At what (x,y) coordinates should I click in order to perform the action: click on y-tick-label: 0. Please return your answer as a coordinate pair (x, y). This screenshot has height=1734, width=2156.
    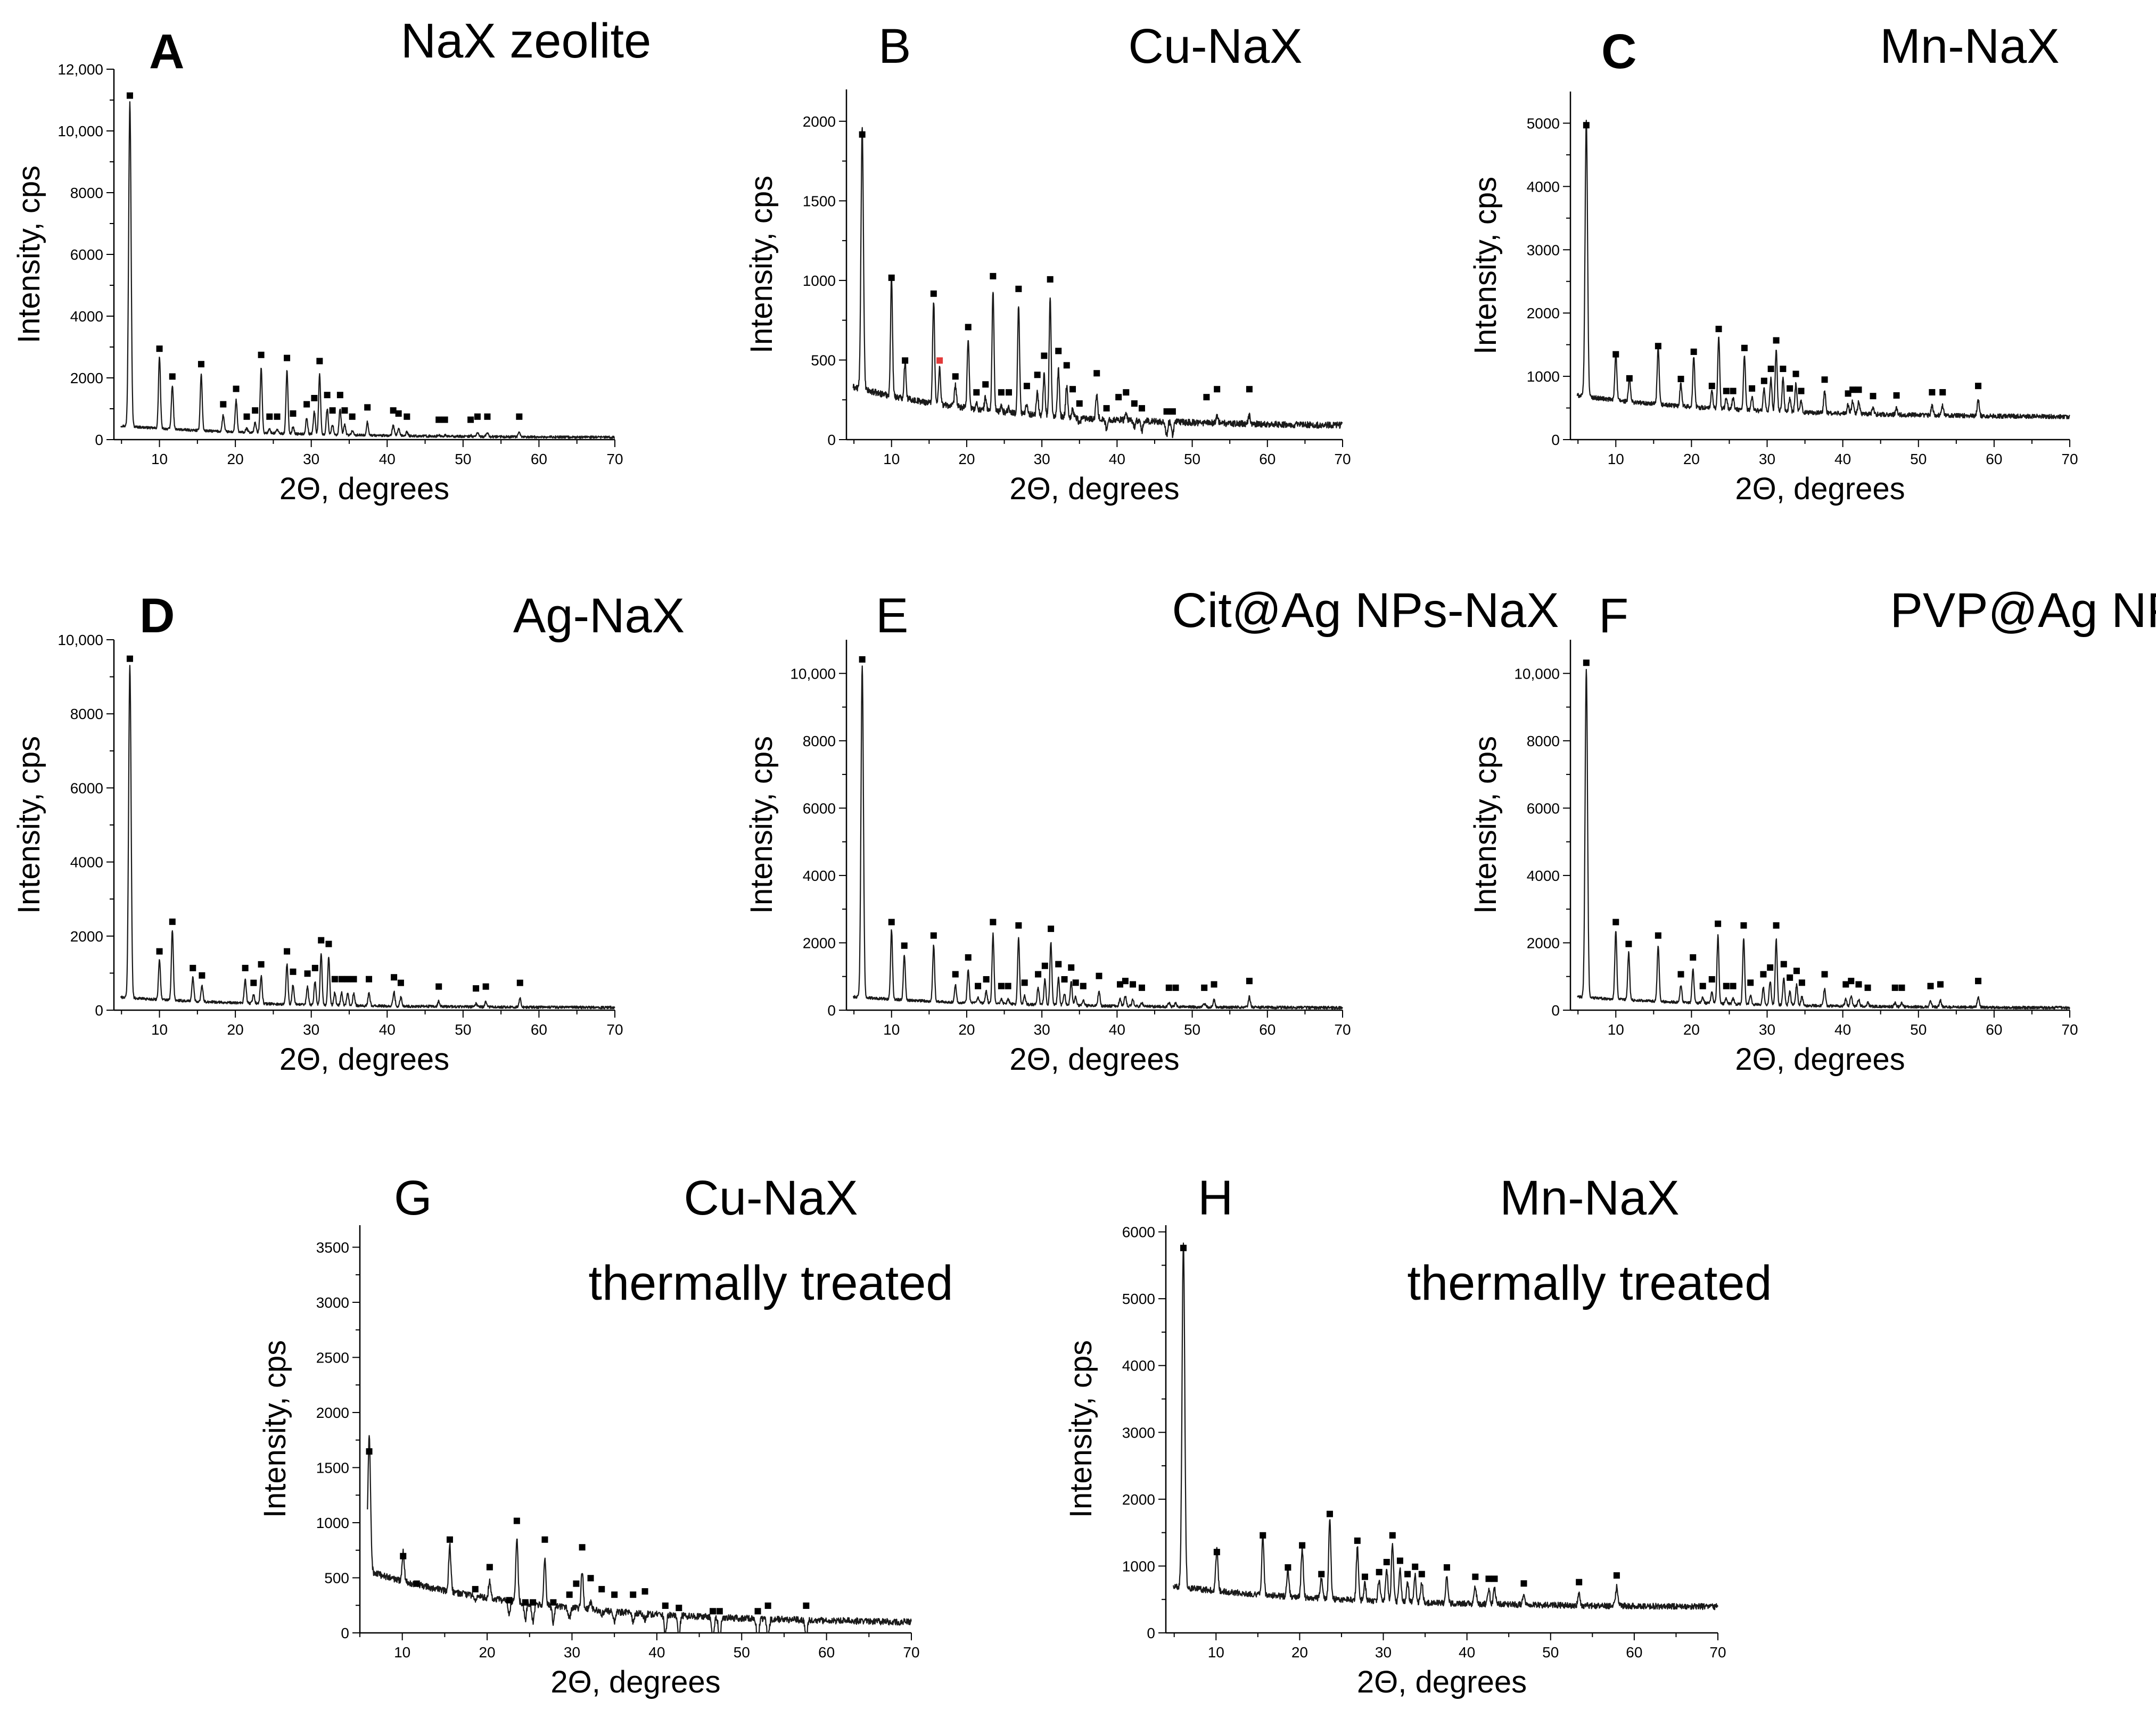
    Looking at the image, I should click on (831, 1010).